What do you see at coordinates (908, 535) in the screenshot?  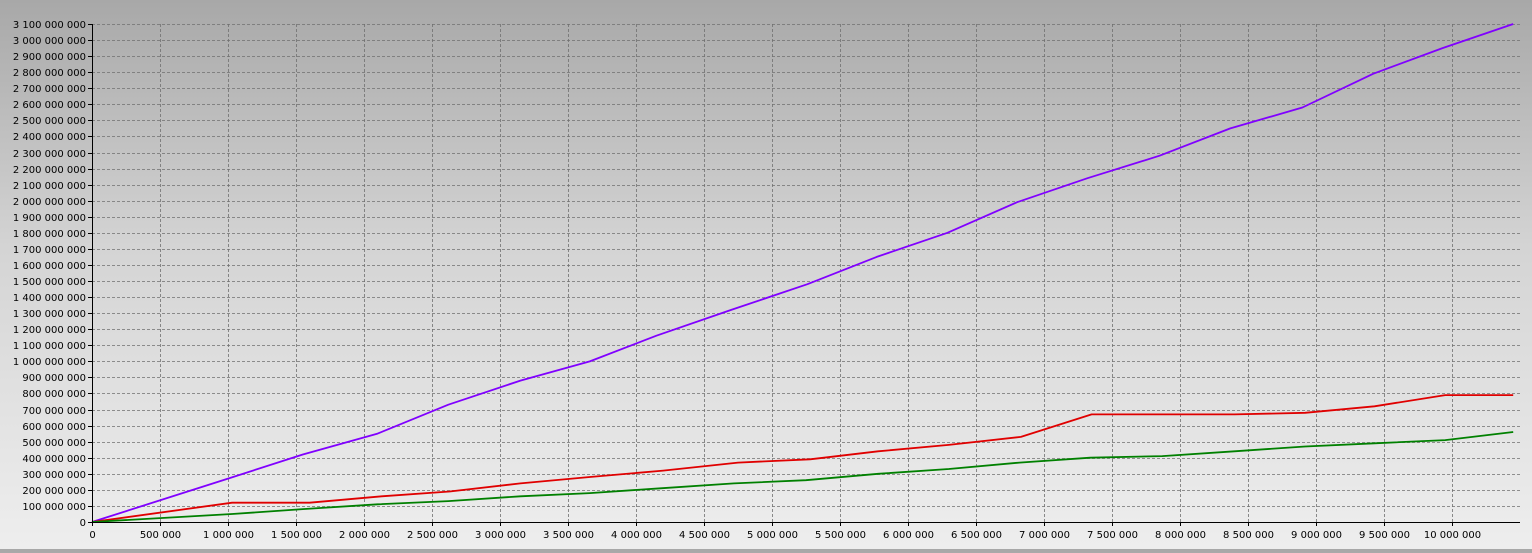 I see `x-axis-tick-label: 6 000 000` at bounding box center [908, 535].